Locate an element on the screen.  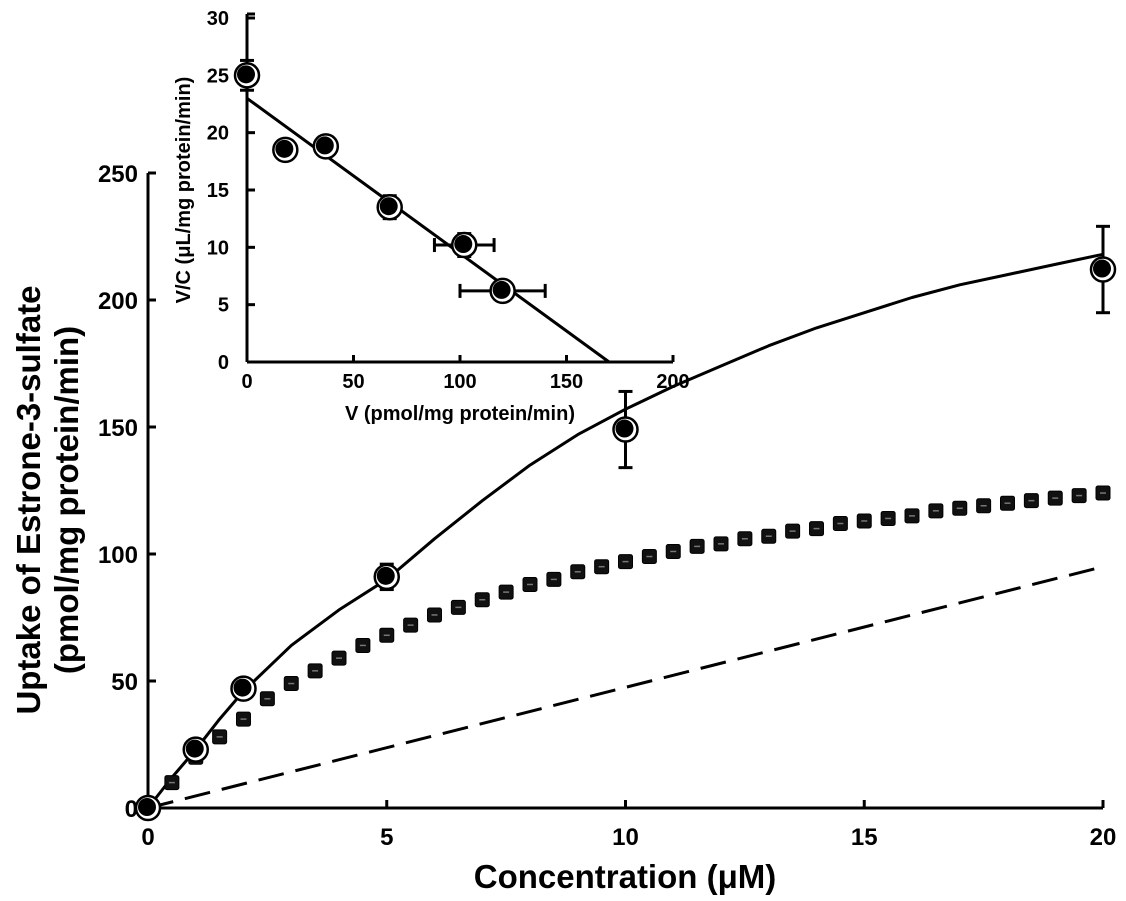
x-tick-label: 0 is located at coordinates (147, 837).